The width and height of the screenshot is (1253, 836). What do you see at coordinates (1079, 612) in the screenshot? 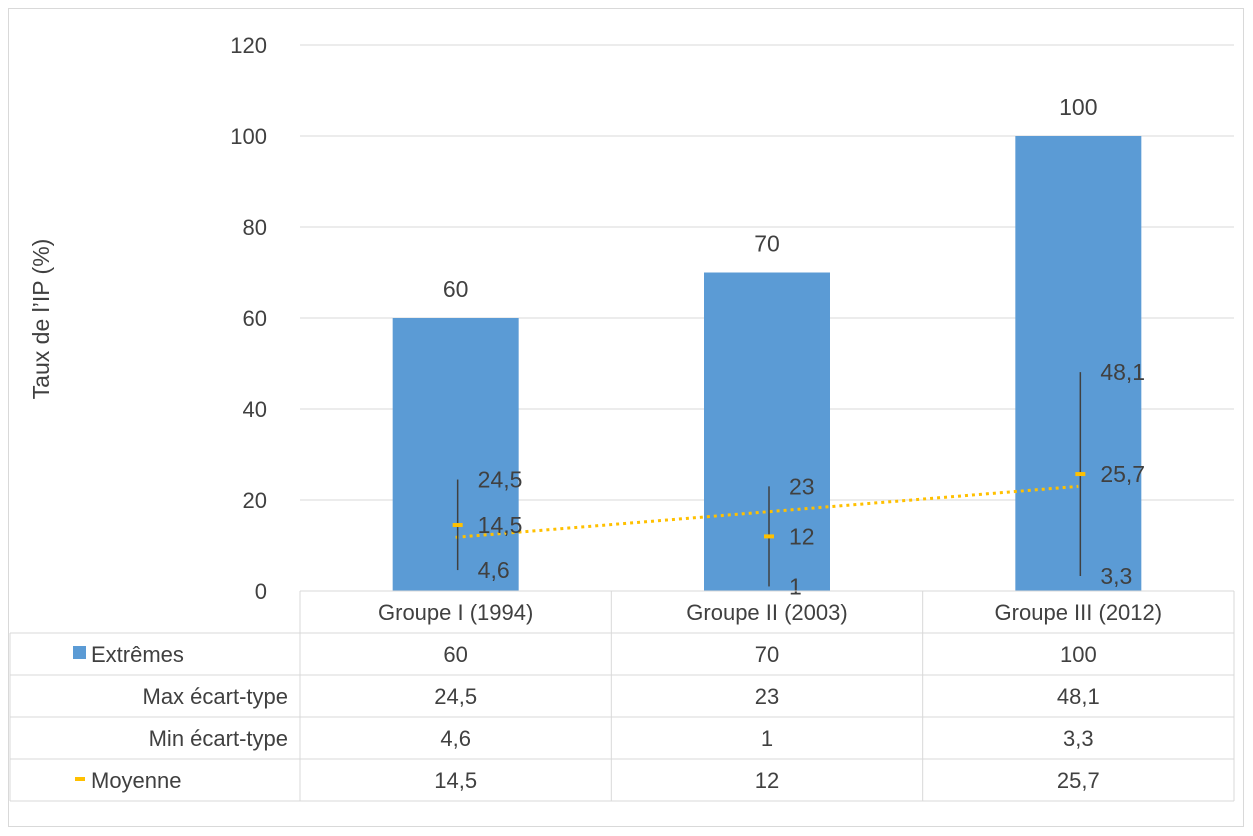
I see `category-label: Groupe III (2012)` at bounding box center [1079, 612].